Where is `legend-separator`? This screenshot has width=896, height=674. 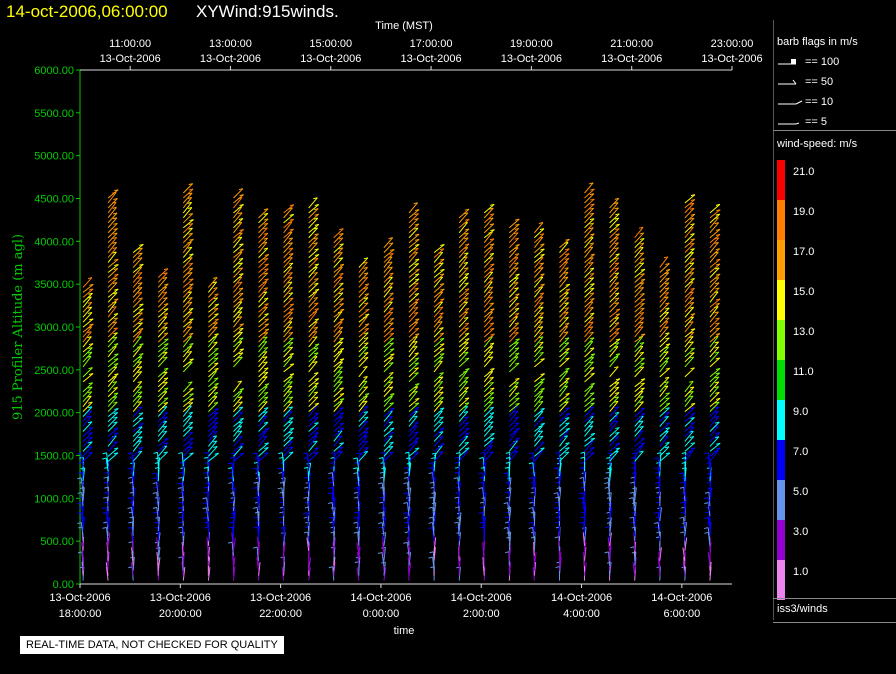 legend-separator is located at coordinates (834, 622).